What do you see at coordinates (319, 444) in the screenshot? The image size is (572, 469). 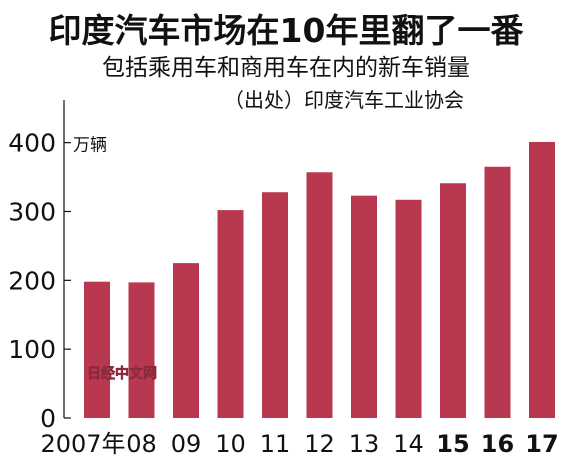 I see `x-tick-label: 12` at bounding box center [319, 444].